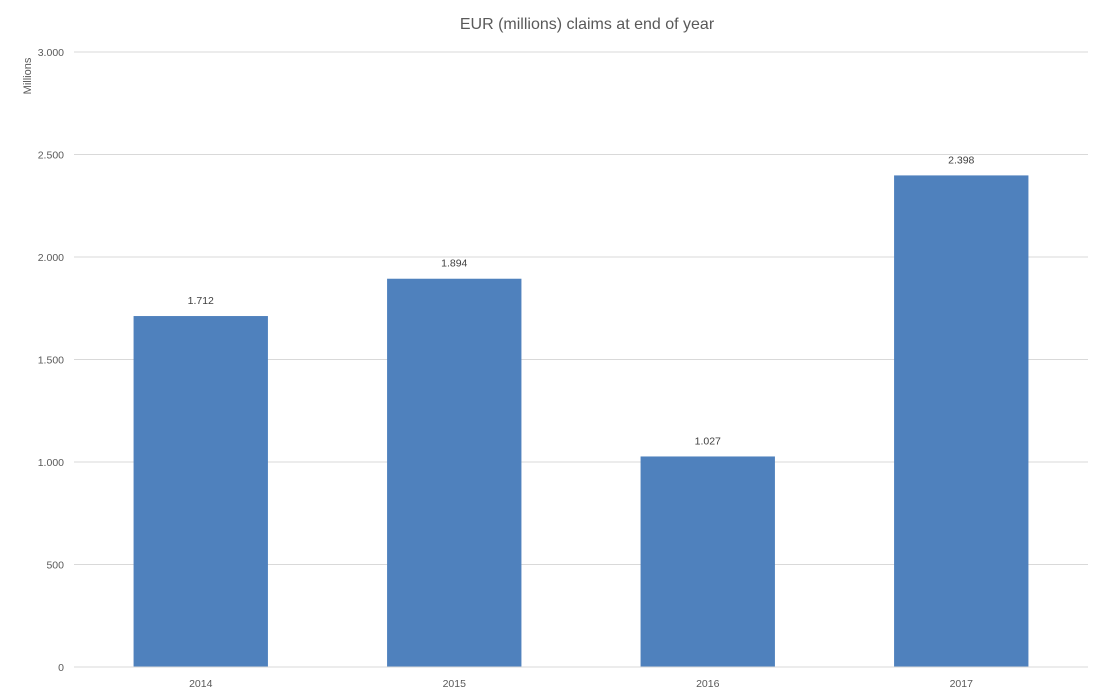 The image size is (1100, 700). Describe the element at coordinates (454, 264) in the screenshot. I see `data-label-2015: 1.894` at that location.